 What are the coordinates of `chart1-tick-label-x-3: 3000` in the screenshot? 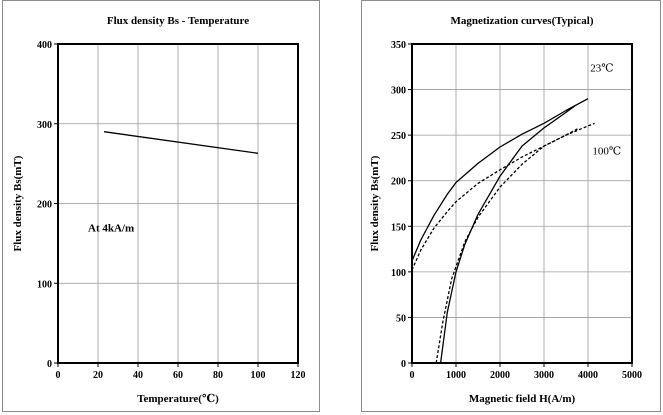 It's located at (544, 375).